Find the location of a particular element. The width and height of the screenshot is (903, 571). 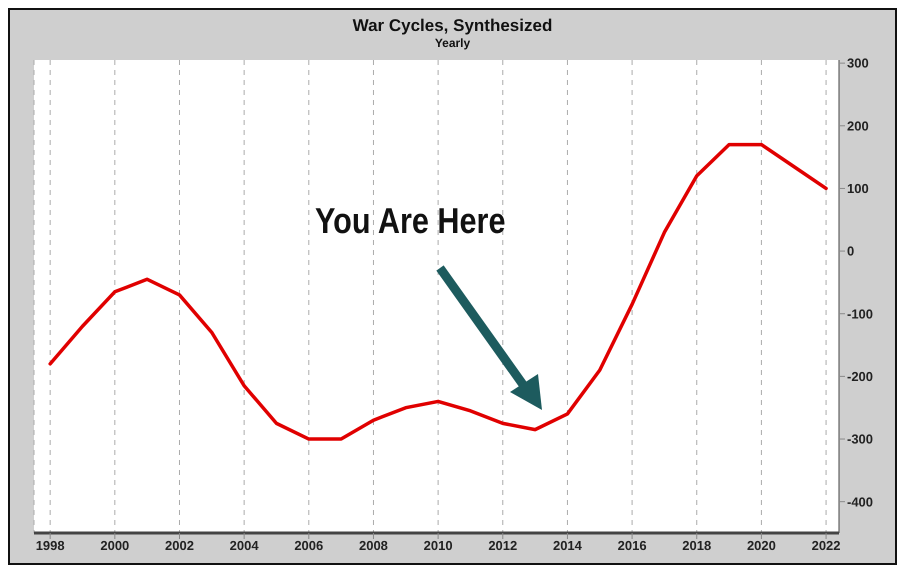

chart-subtitle: Yearly is located at coordinates (453, 43).